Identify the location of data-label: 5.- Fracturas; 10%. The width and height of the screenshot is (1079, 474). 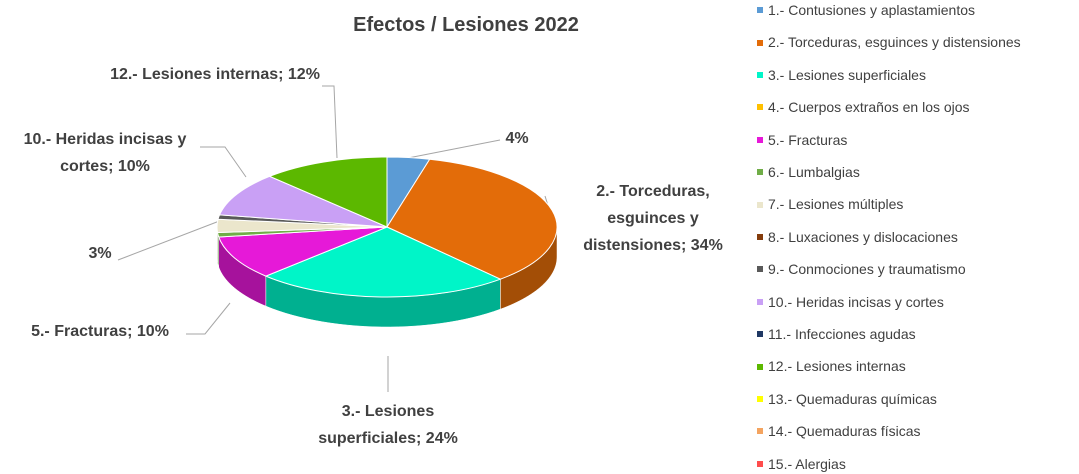
(100, 331).